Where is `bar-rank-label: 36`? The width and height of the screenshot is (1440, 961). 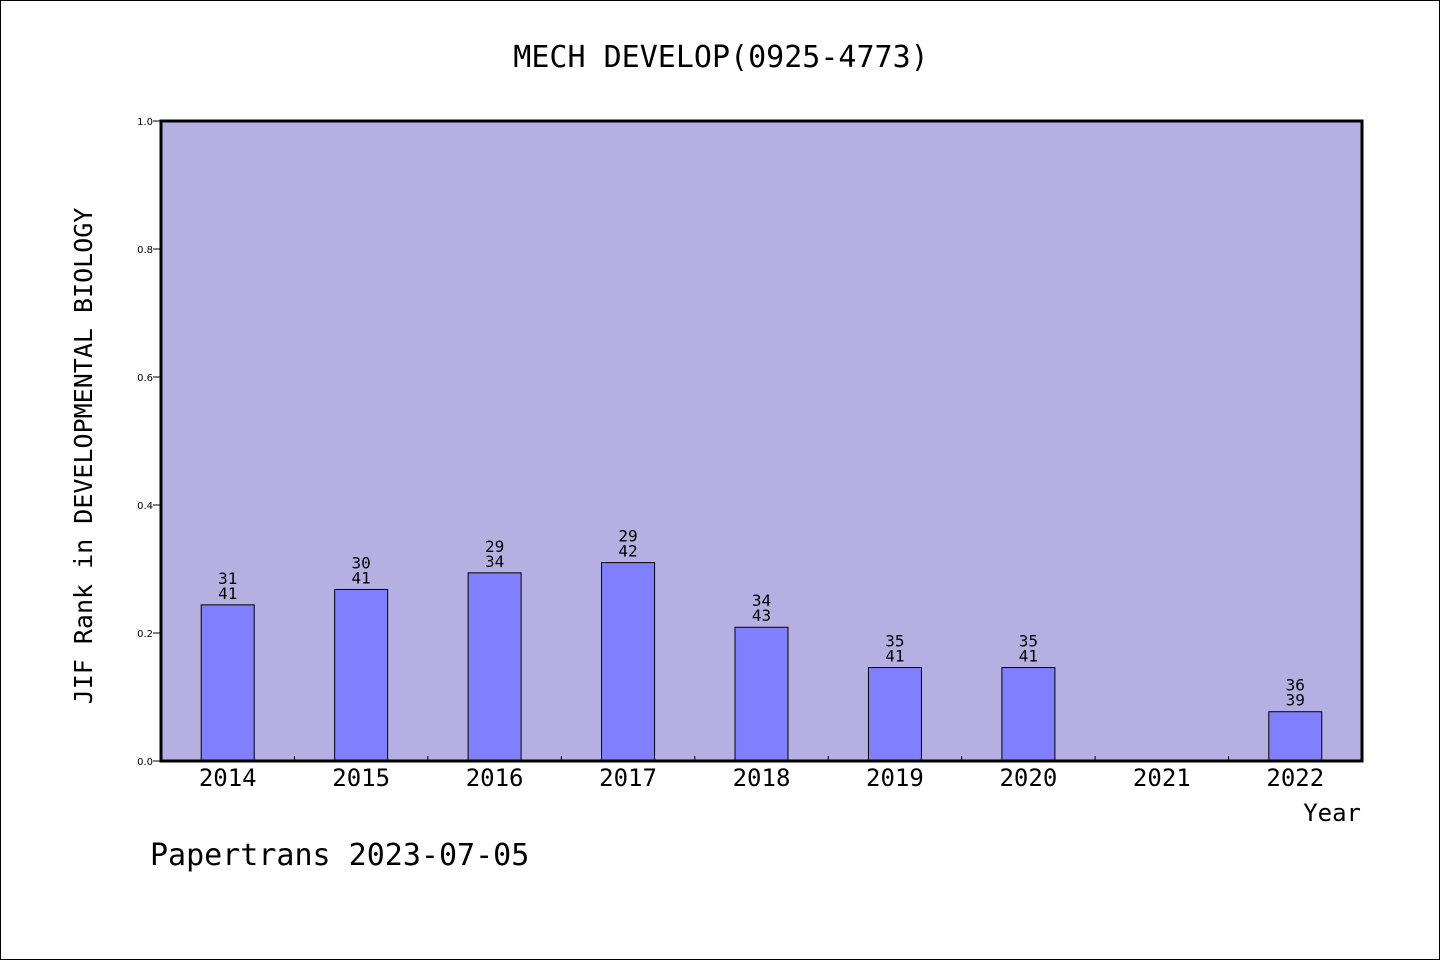 bar-rank-label: 36 is located at coordinates (1295, 685).